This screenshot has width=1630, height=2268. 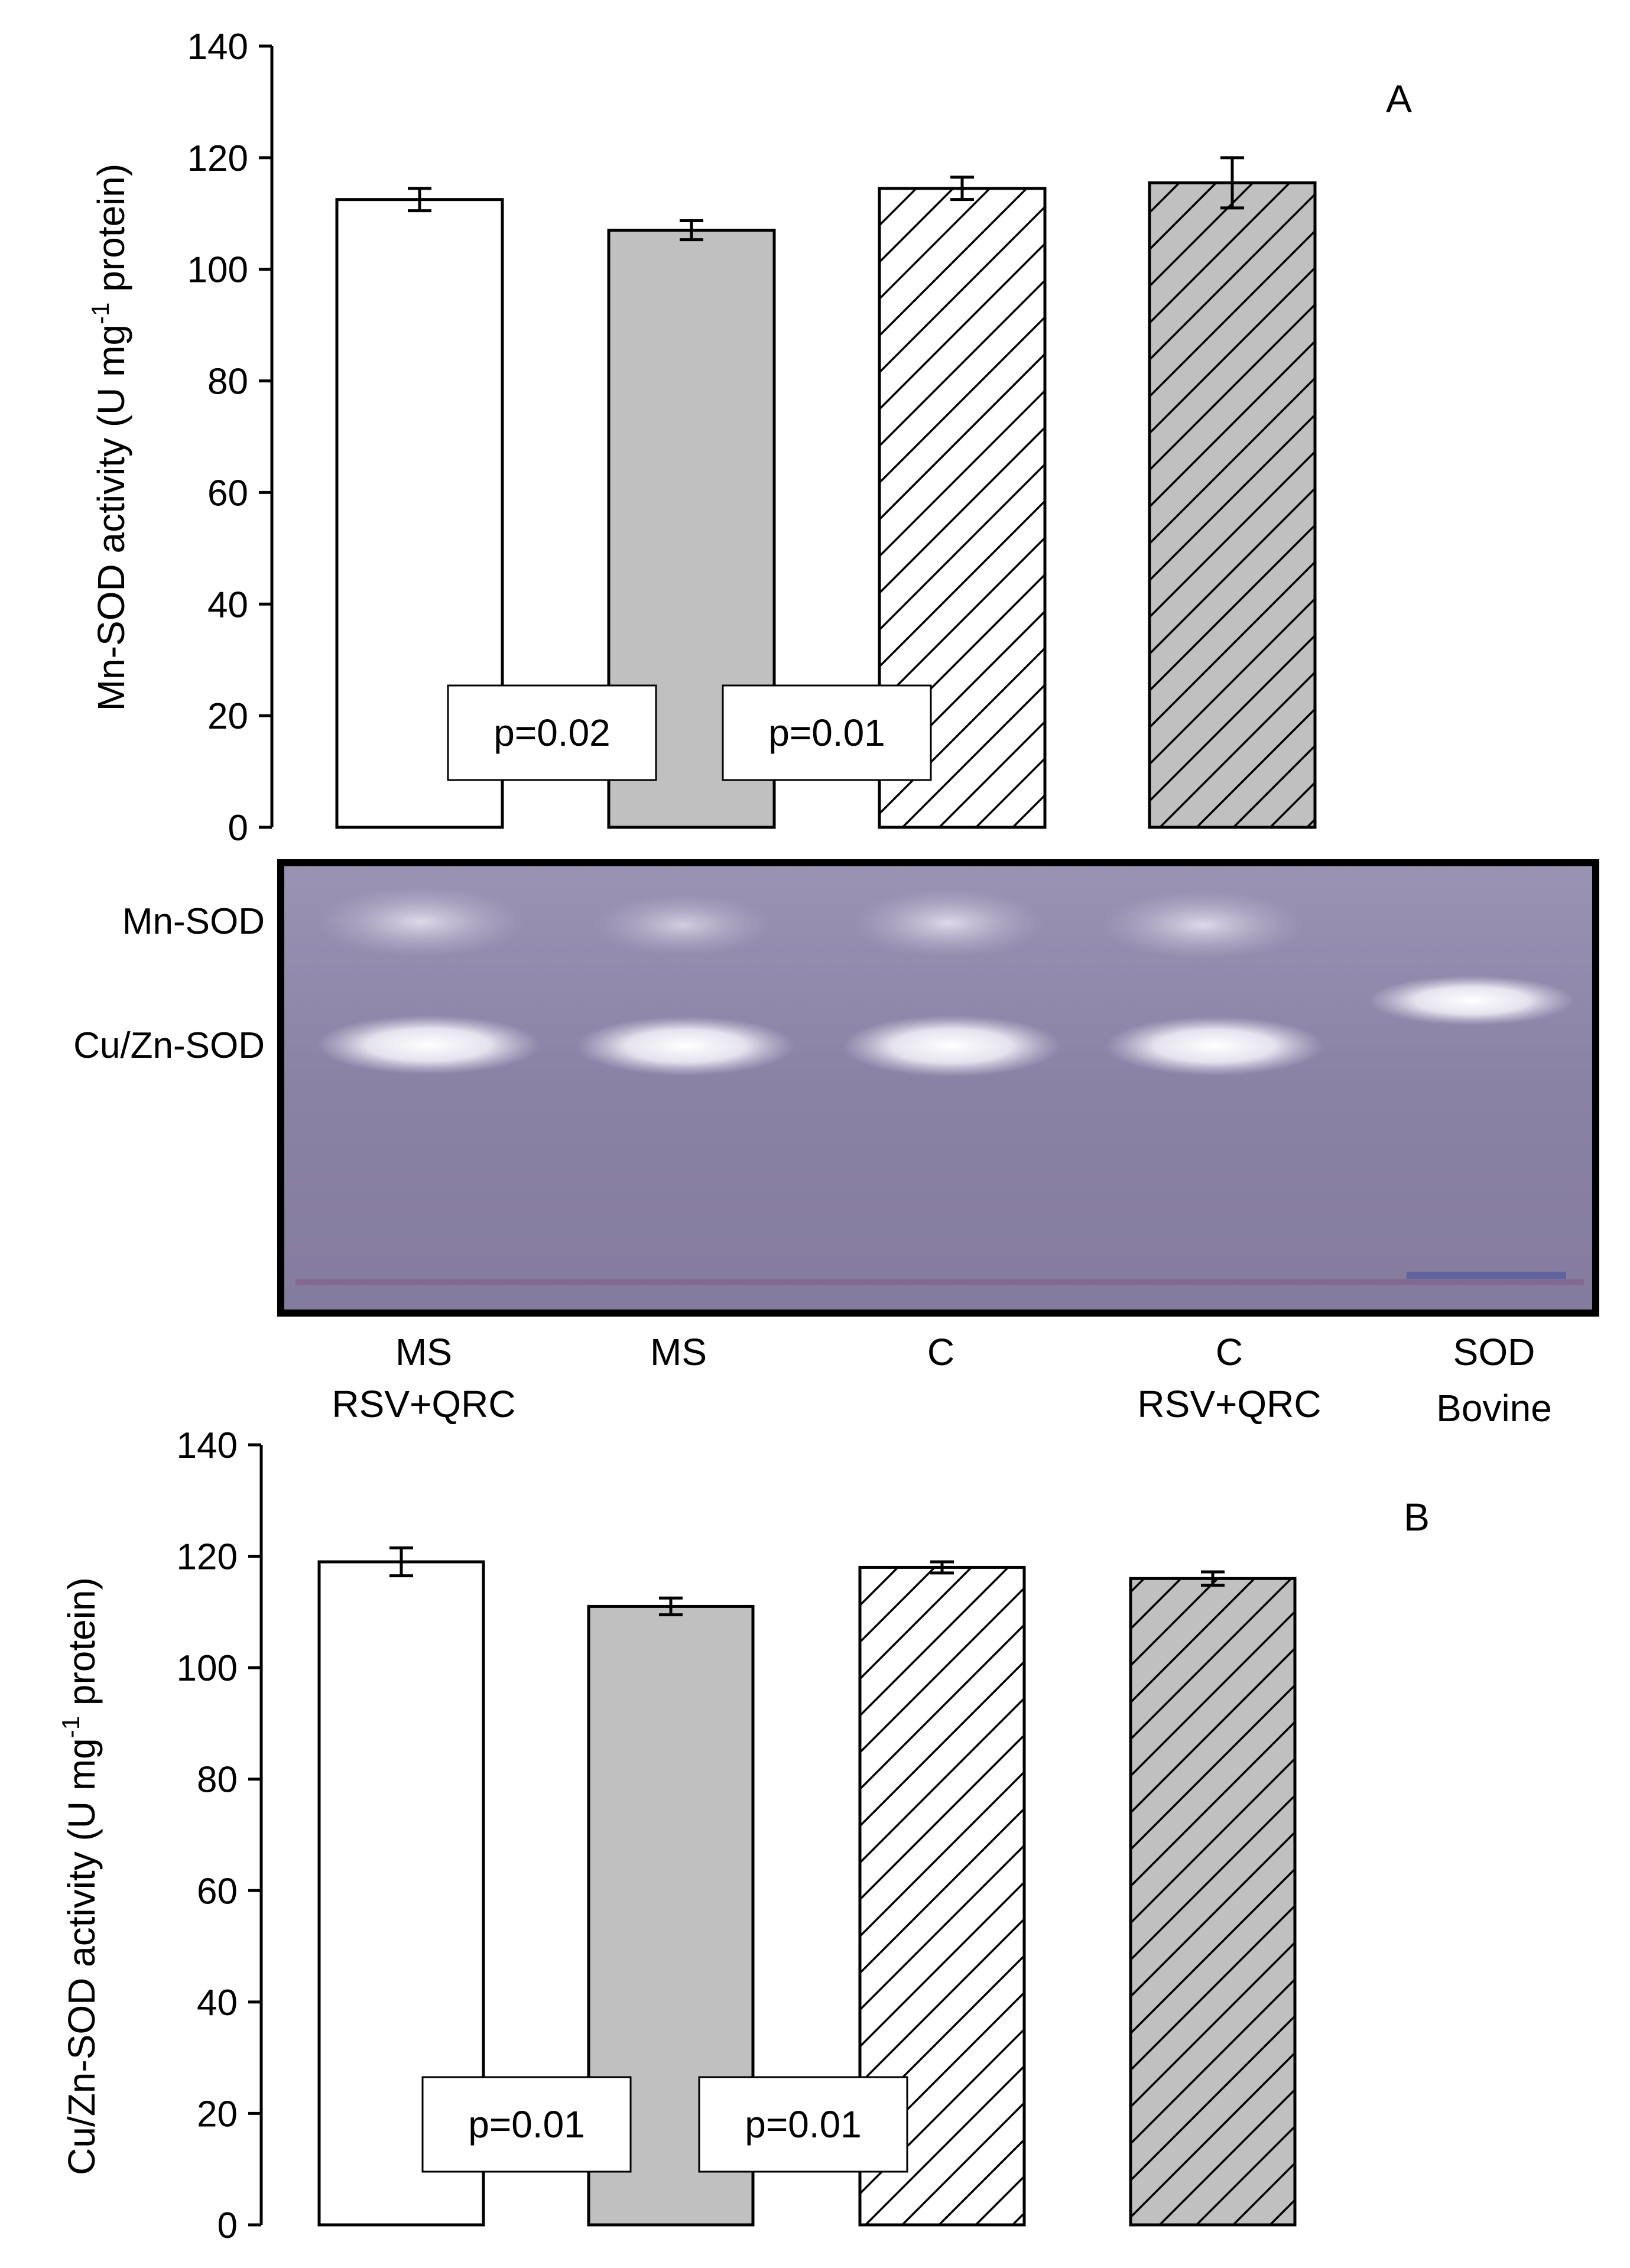 I want to click on panel-a-label: A, so click(x=1399, y=99).